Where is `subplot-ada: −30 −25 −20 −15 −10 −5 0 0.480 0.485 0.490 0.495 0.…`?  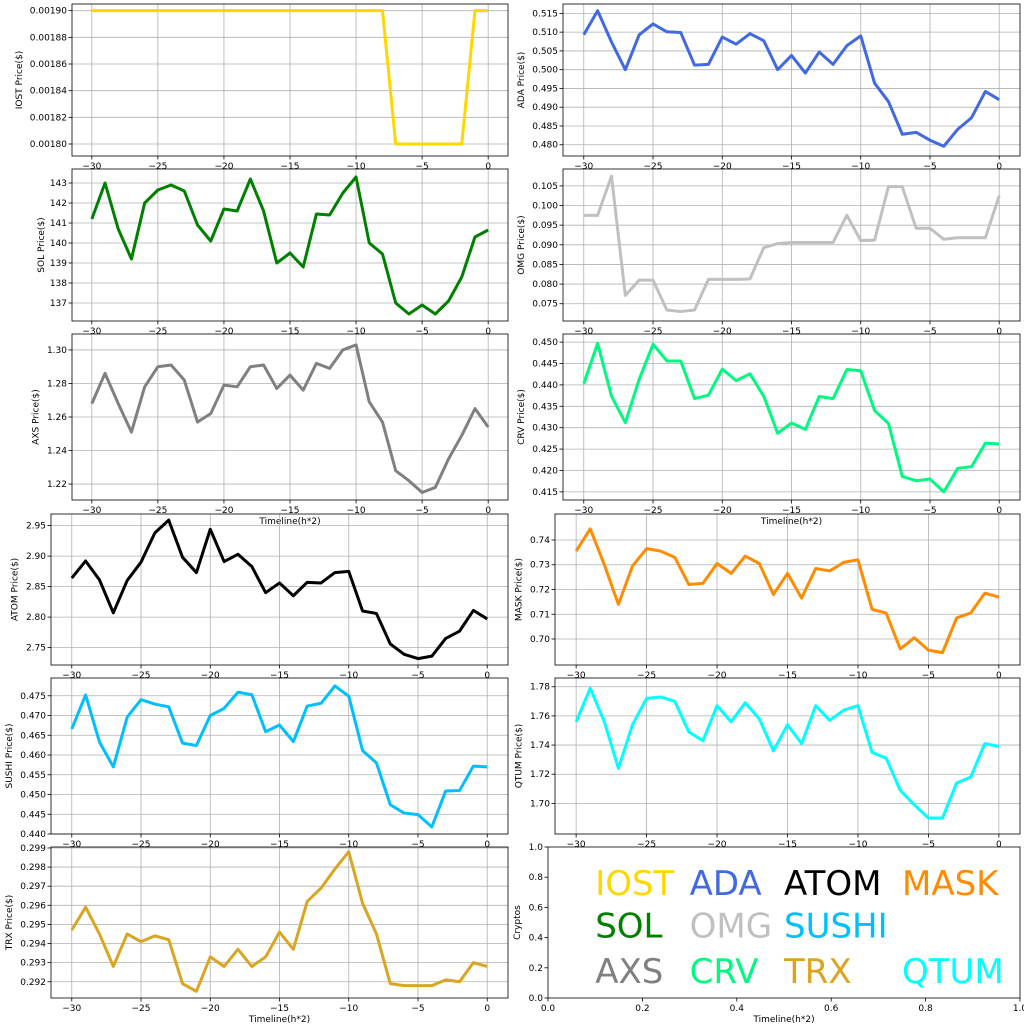 subplot-ada: −30 −25 −20 −15 −10 −5 0 0.480 0.485 0.490 0.495 0.… is located at coordinates (769, 87).